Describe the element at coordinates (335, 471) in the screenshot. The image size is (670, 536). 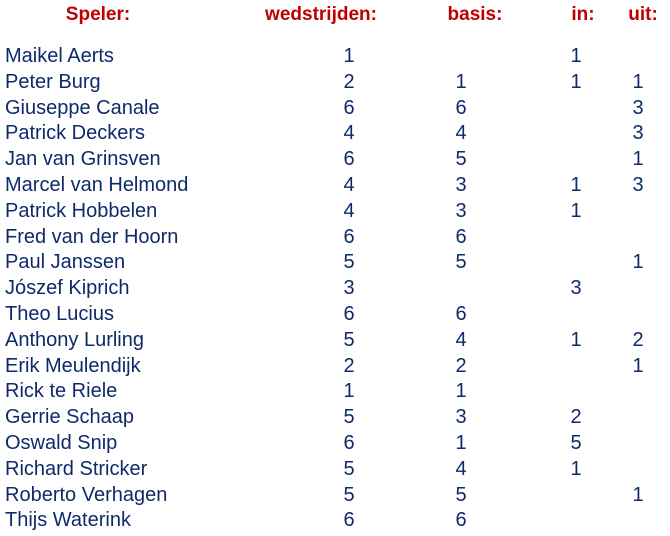
I see `table-row: Richard Stricker 5 4 1` at that location.